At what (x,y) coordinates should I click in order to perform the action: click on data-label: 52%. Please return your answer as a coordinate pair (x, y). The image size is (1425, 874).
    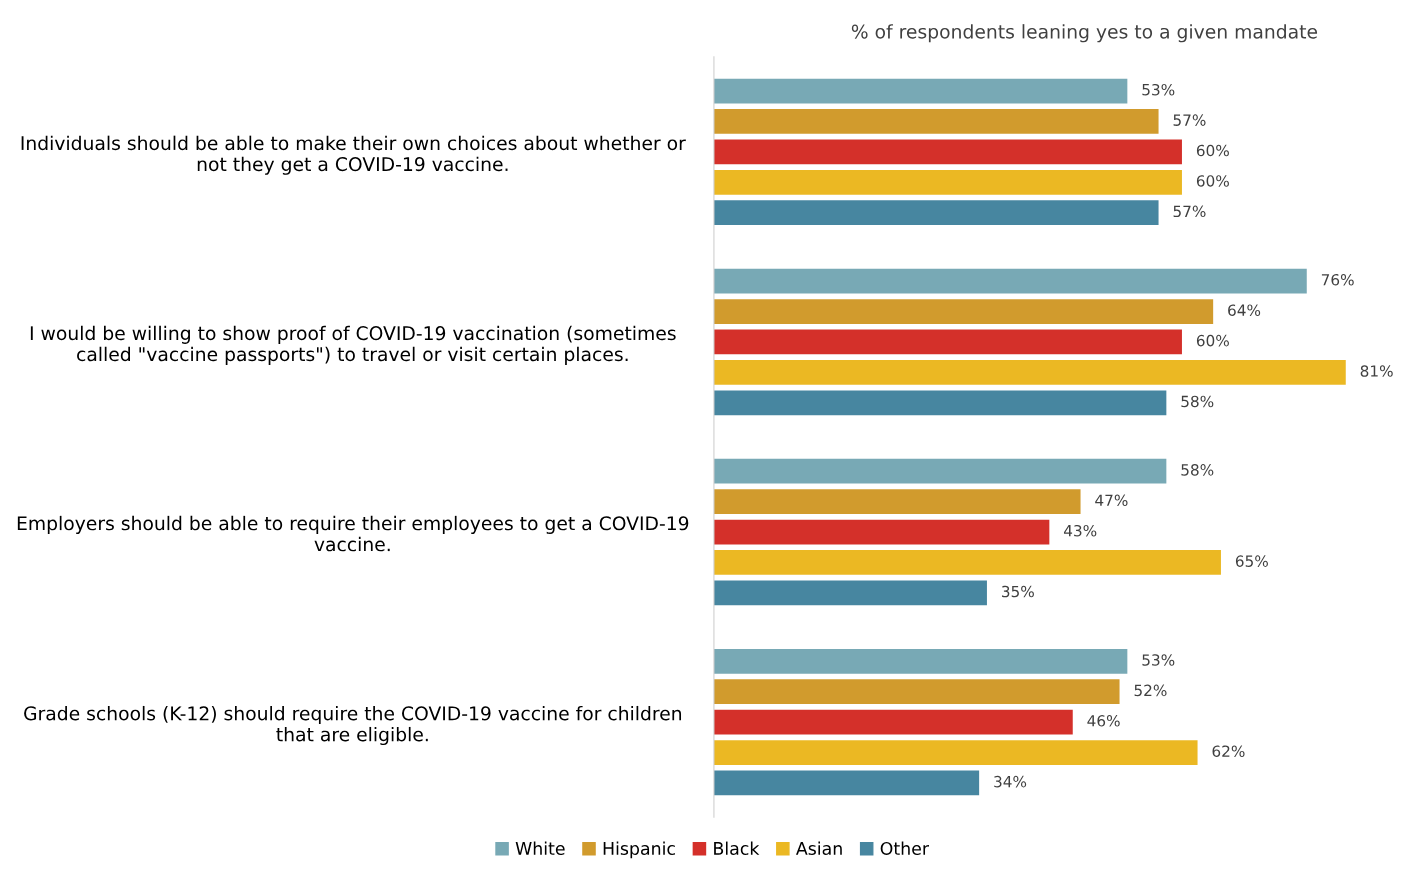
    Looking at the image, I should click on (1150, 690).